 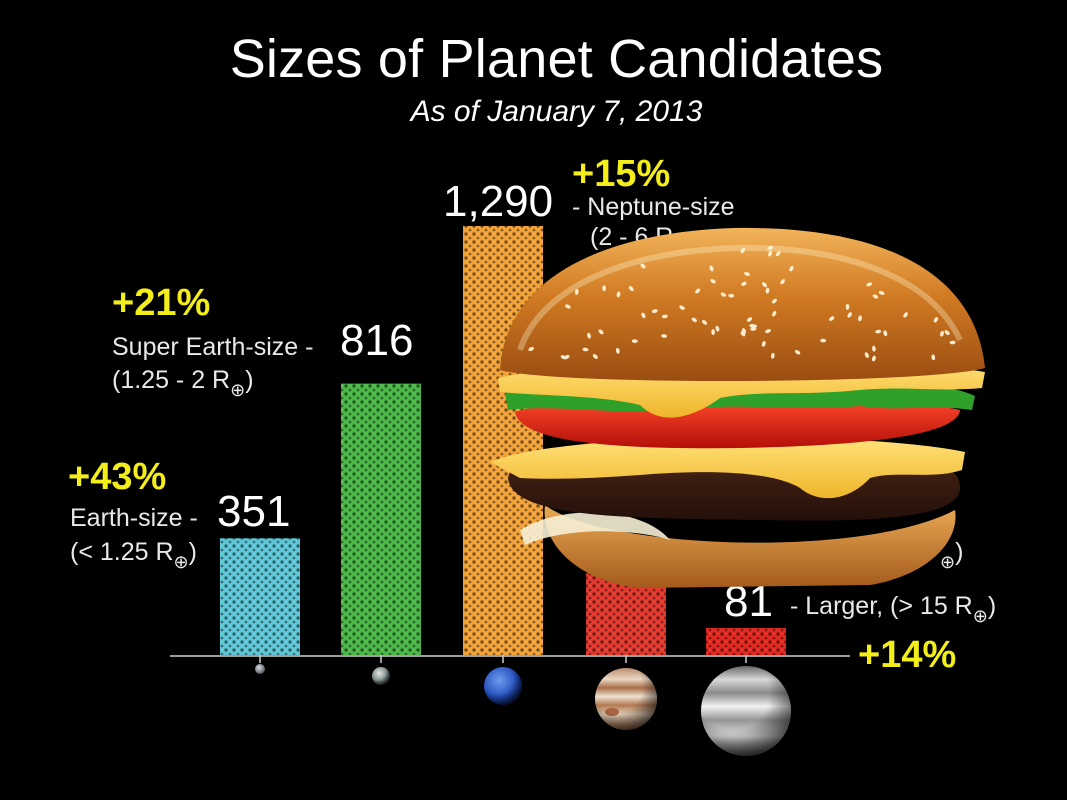 What do you see at coordinates (260, 669) in the screenshot?
I see `earth-planet-icon` at bounding box center [260, 669].